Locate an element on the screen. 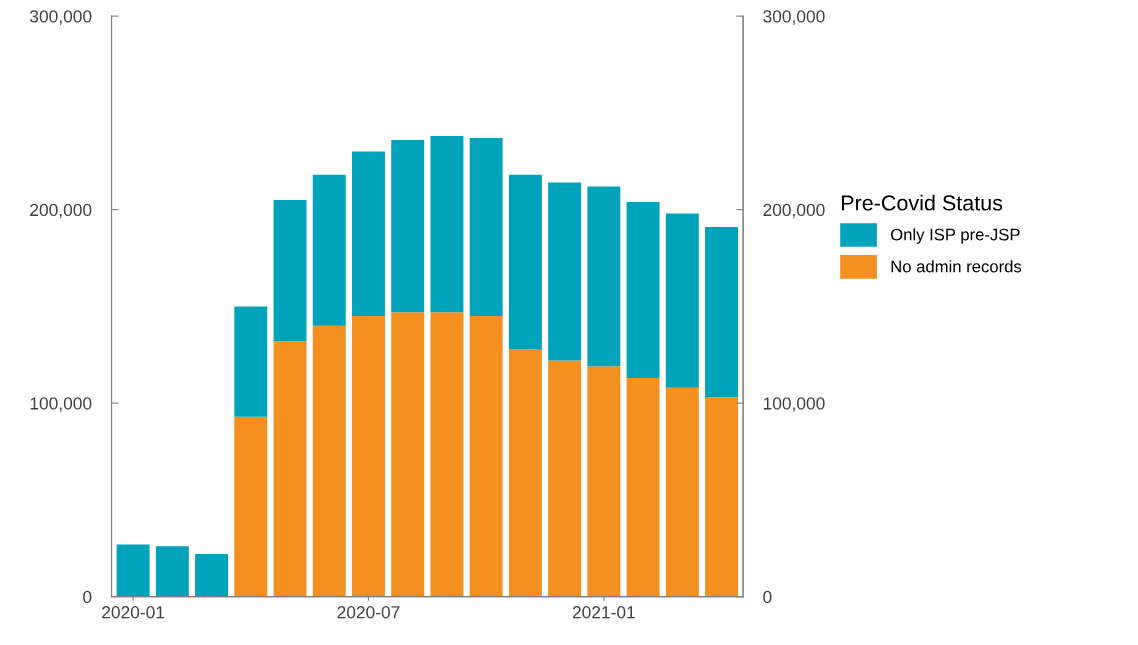 This screenshot has width=1138, height=645. y2-tick-label: 100,000 is located at coordinates (794, 404).